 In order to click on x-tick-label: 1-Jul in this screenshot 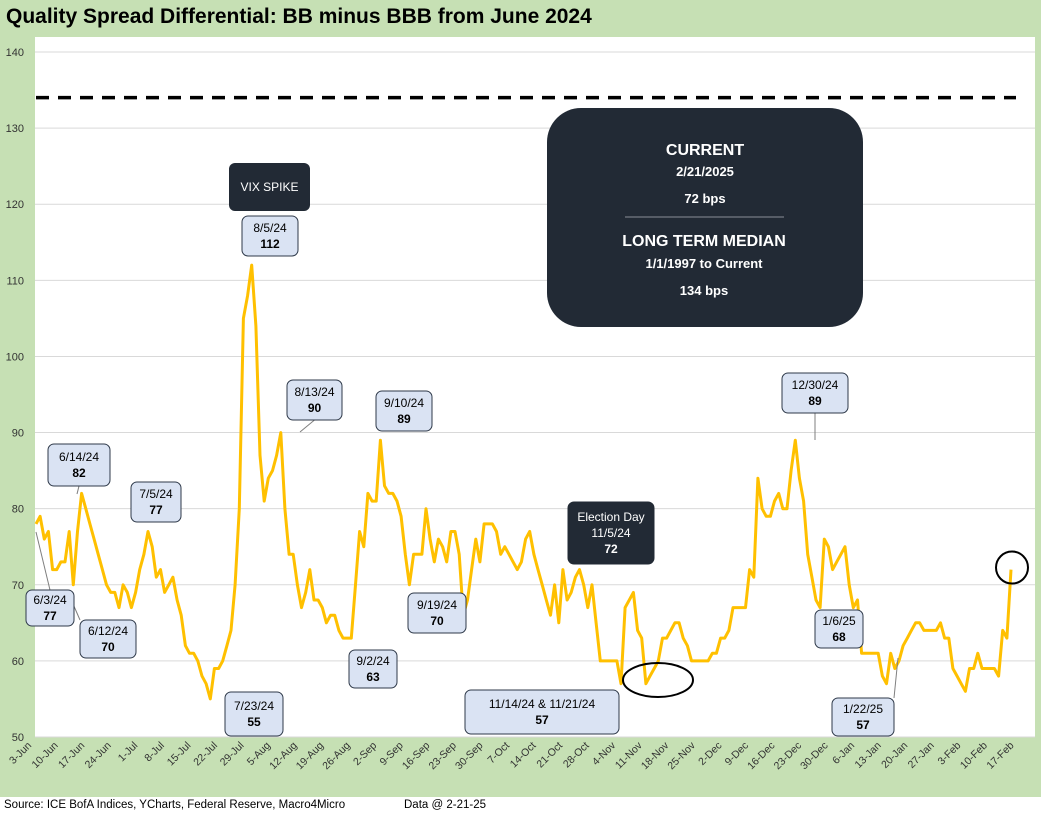, I will do `click(128, 752)`.